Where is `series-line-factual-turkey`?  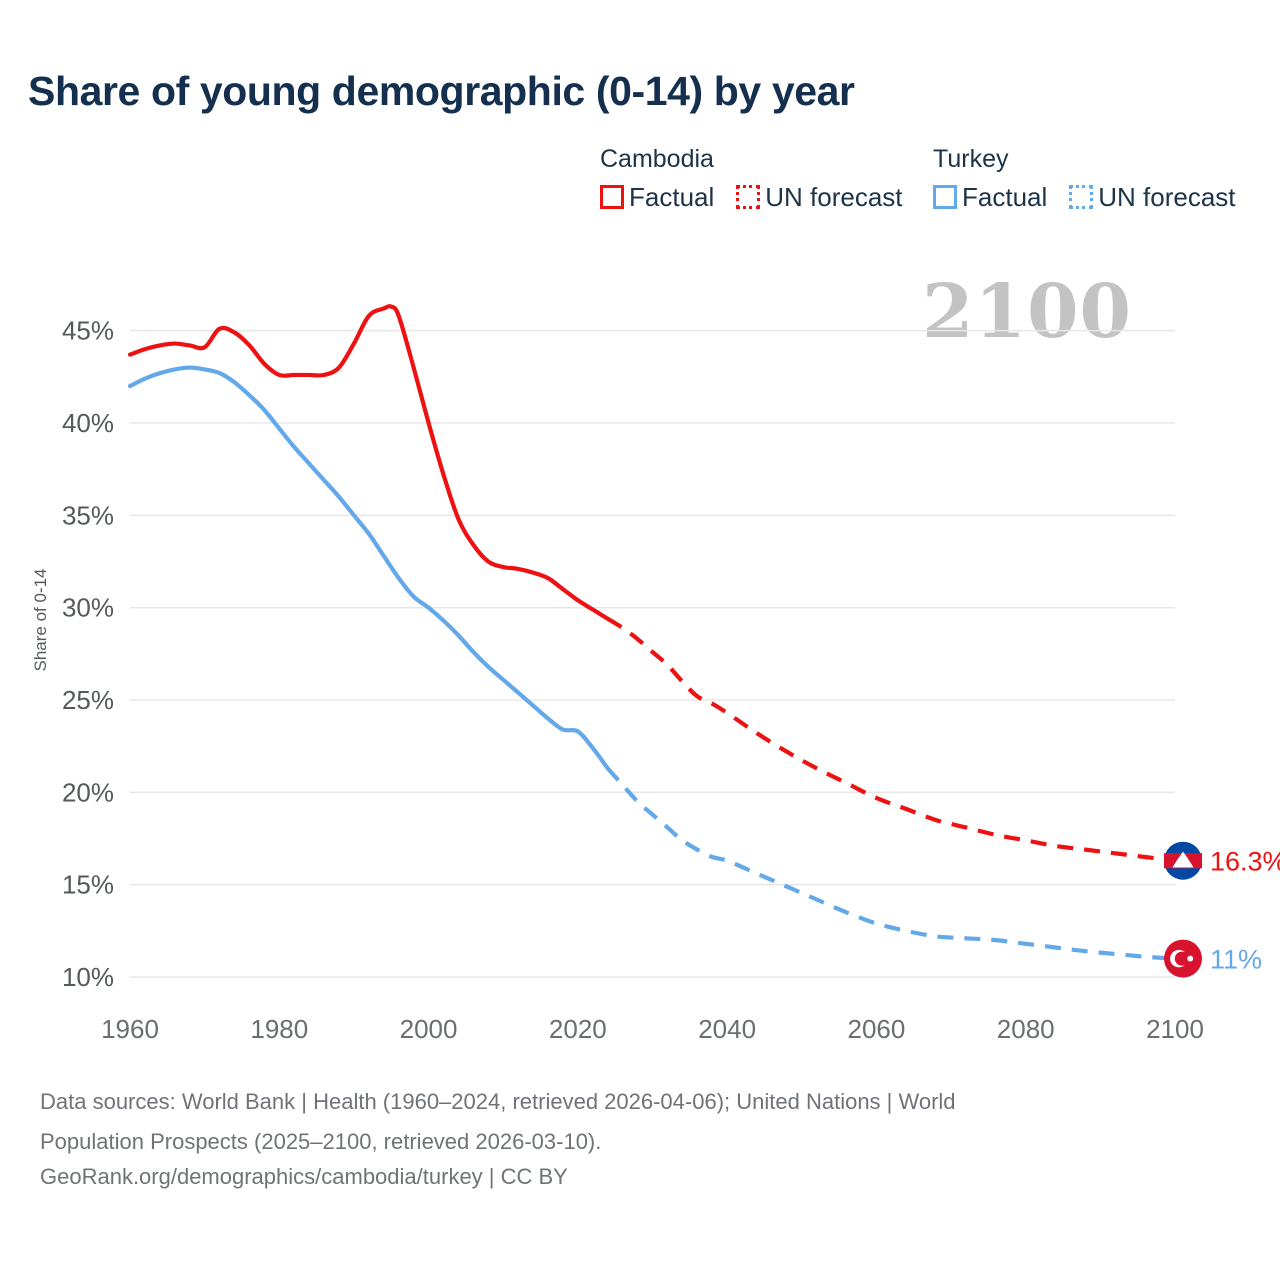 series-line-factual-turkey is located at coordinates (368, 568).